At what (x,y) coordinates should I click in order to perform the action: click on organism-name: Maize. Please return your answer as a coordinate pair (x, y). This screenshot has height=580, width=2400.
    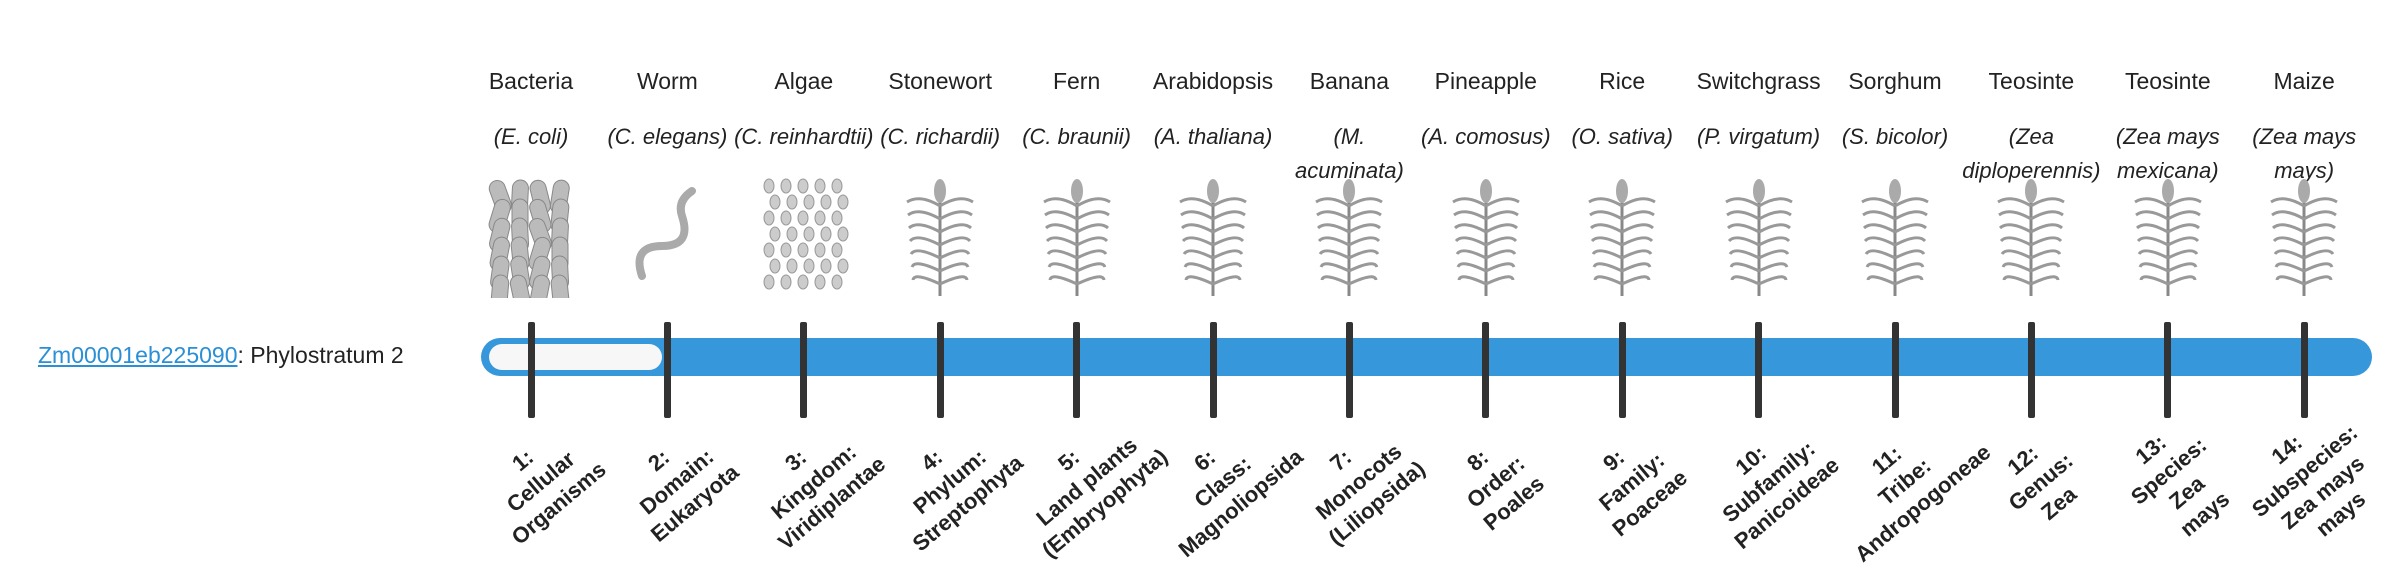
    Looking at the image, I should click on (2304, 81).